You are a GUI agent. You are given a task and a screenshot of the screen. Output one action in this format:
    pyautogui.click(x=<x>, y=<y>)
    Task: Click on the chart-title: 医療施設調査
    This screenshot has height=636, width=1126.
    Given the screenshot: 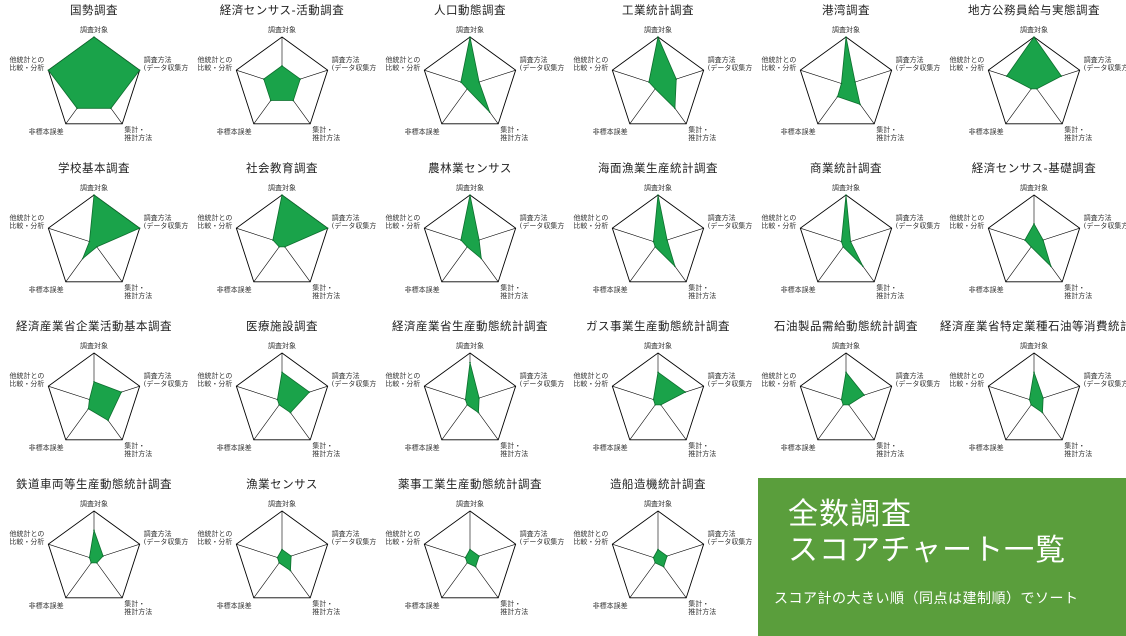 What is the action you would take?
    pyautogui.click(x=282, y=326)
    